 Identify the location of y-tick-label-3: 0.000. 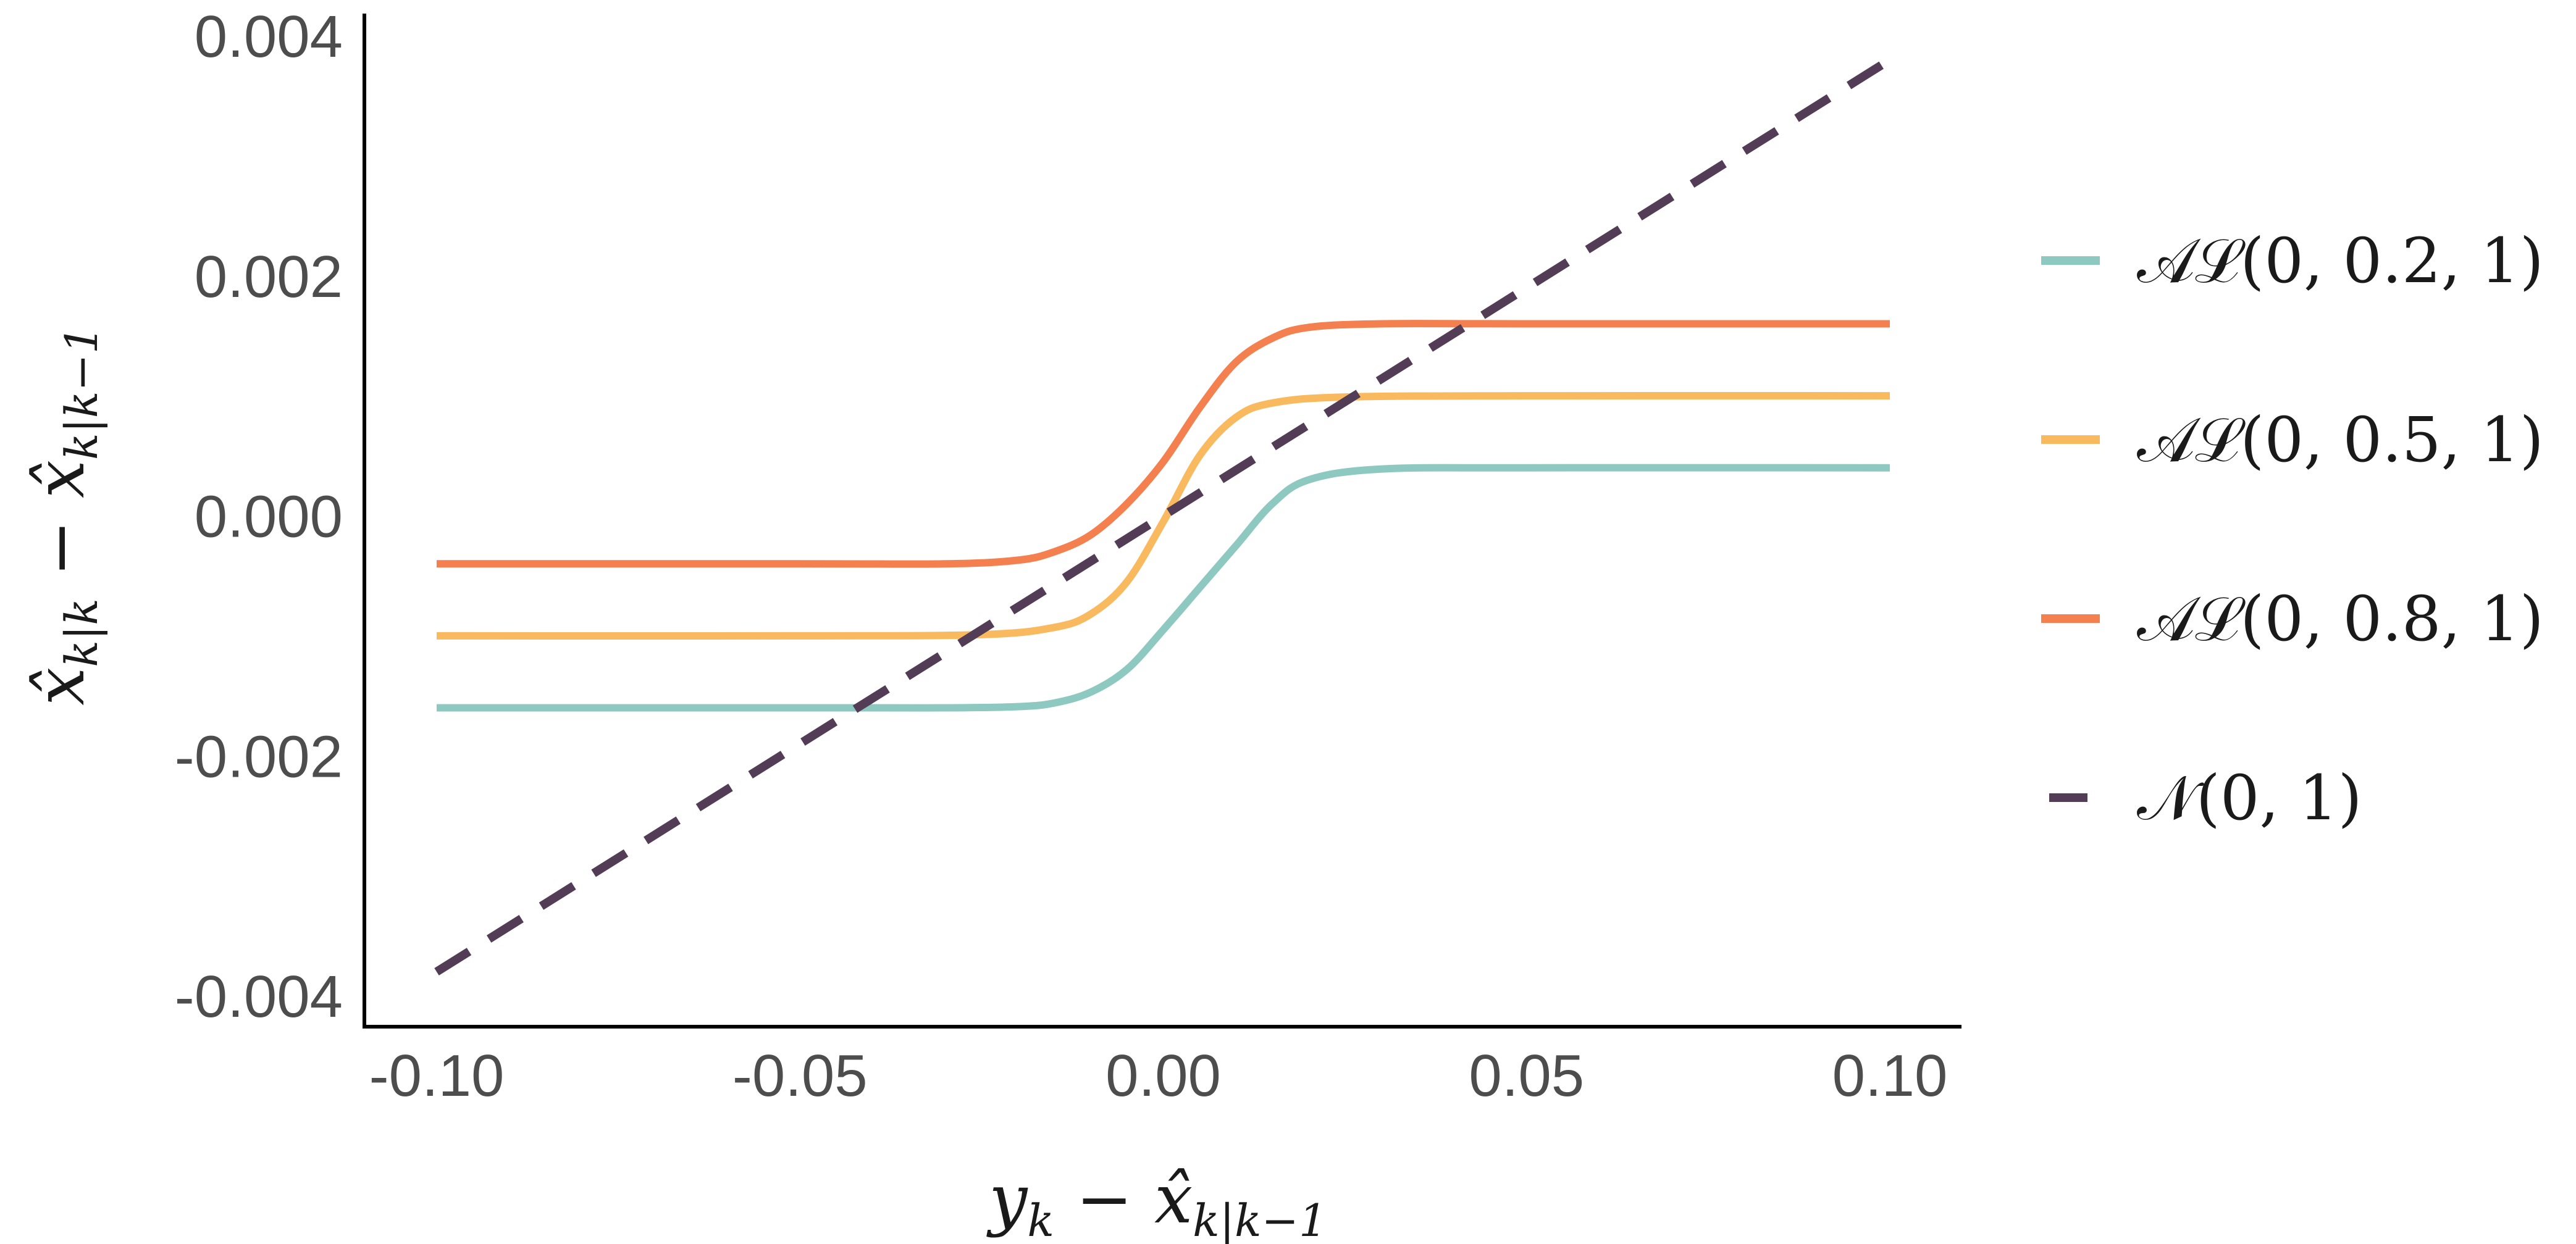
(269, 517).